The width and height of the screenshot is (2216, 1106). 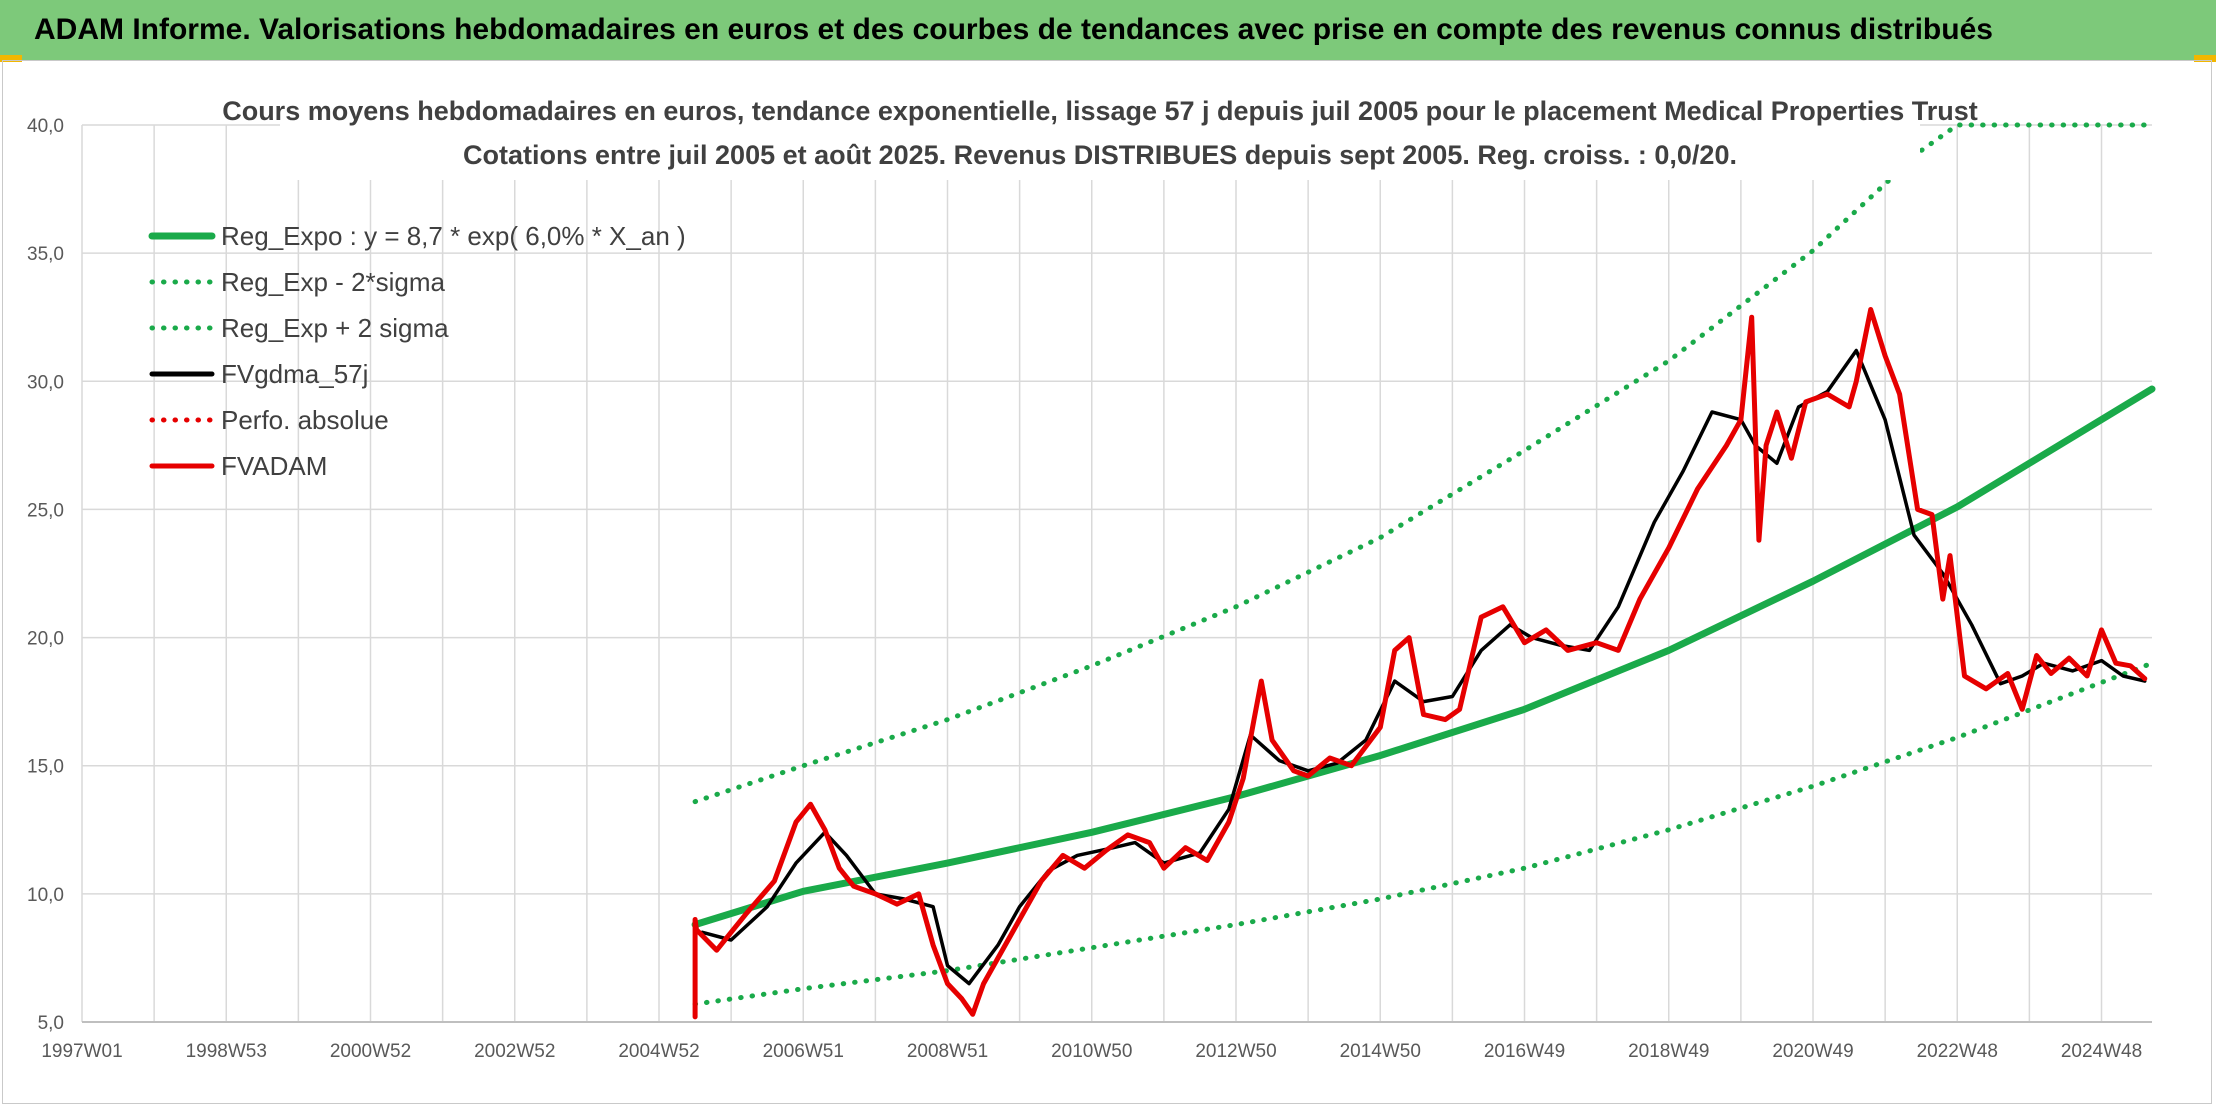 I want to click on x-tick-label: 2006W51, so click(x=803, y=1051).